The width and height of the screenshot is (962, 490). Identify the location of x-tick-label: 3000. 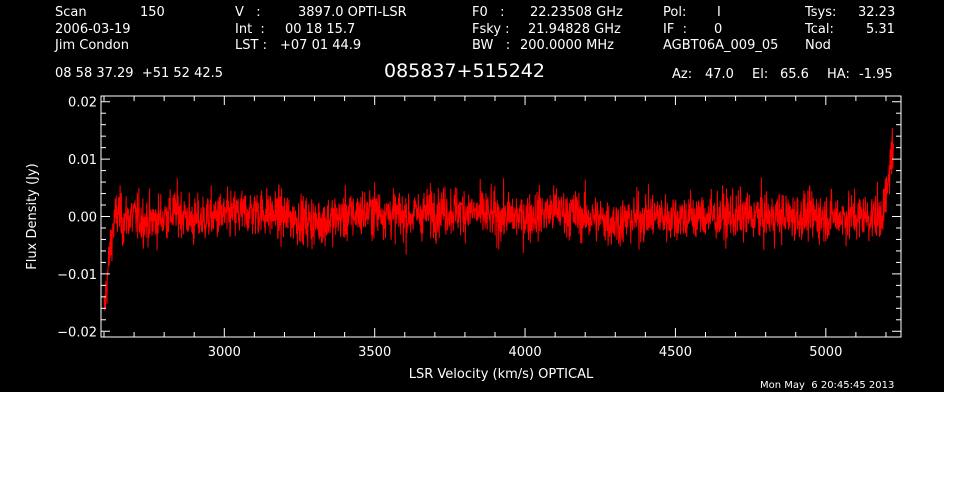
(224, 352).